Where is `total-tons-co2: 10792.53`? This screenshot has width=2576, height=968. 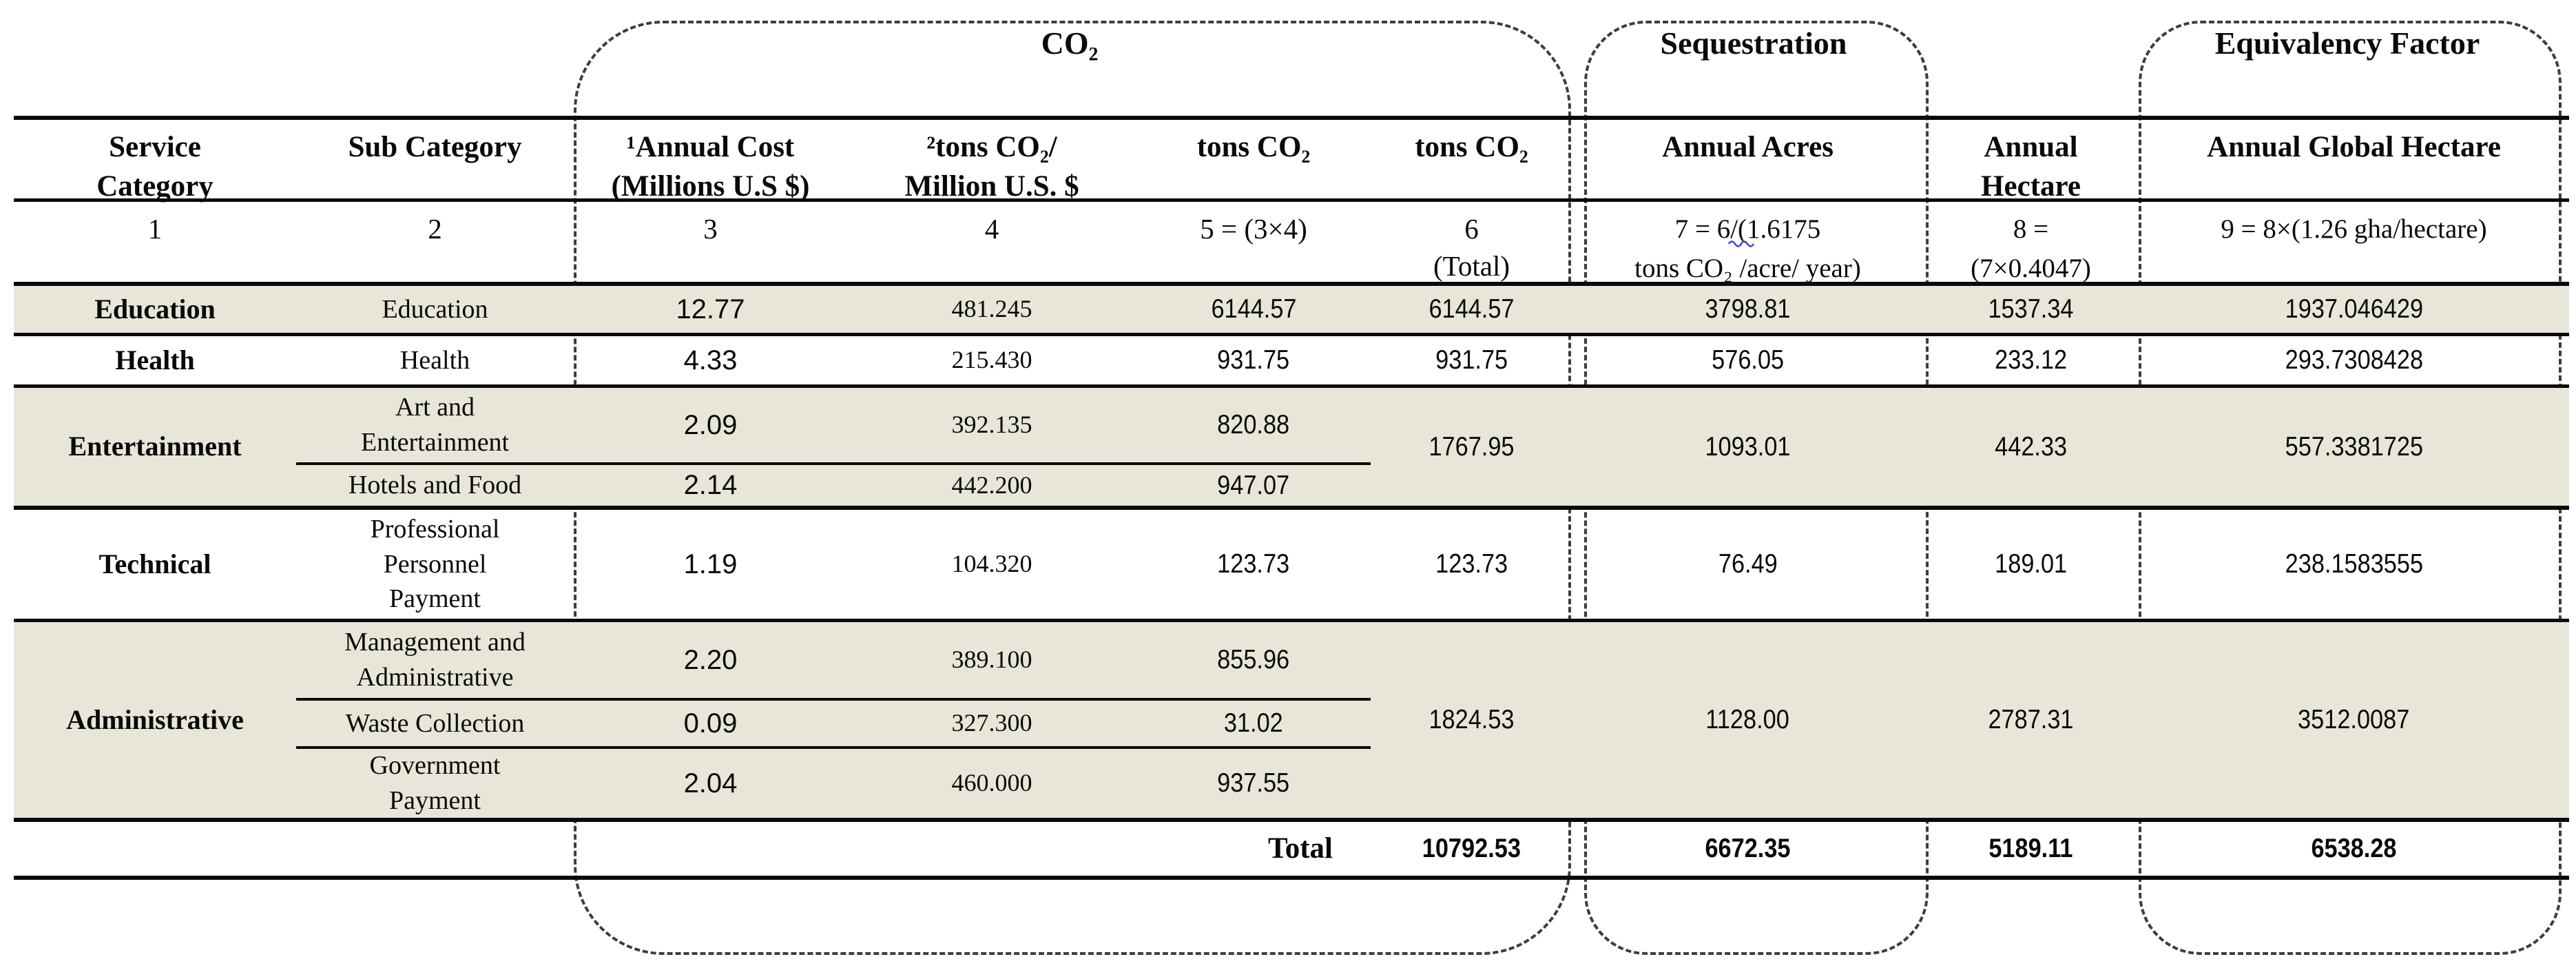 total-tons-co2: 10792.53 is located at coordinates (1471, 851).